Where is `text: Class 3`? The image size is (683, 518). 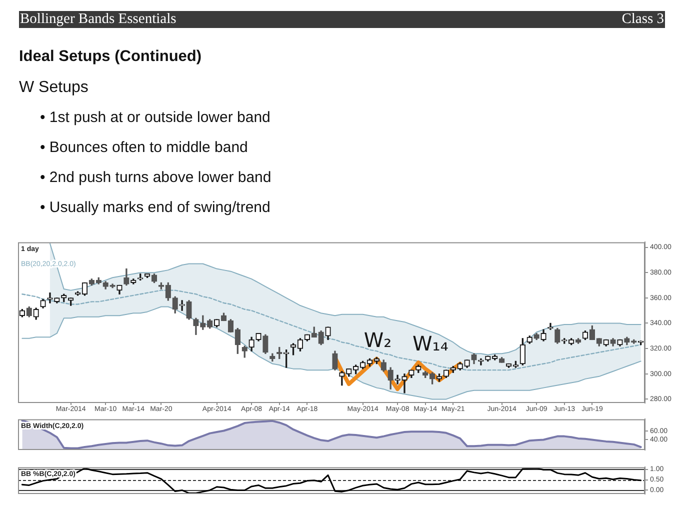 text: Class 3 is located at coordinates (643, 19).